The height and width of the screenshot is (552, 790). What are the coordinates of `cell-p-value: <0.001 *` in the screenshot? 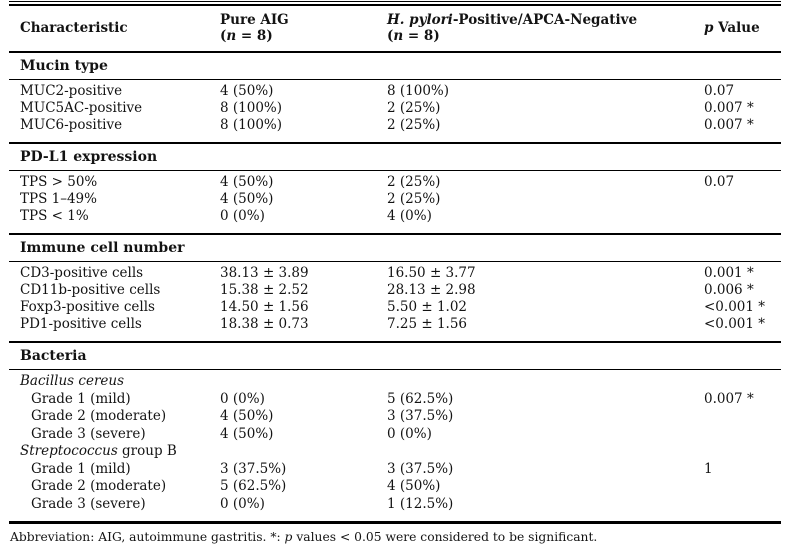 It's located at (735, 324).